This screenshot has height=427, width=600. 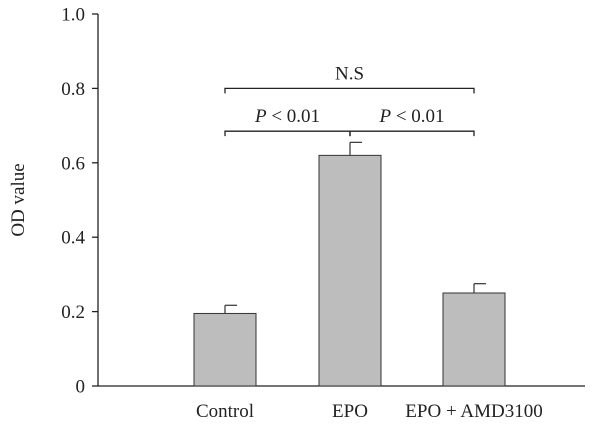 I want to click on y-tick-label: 0.6, so click(x=73, y=163).